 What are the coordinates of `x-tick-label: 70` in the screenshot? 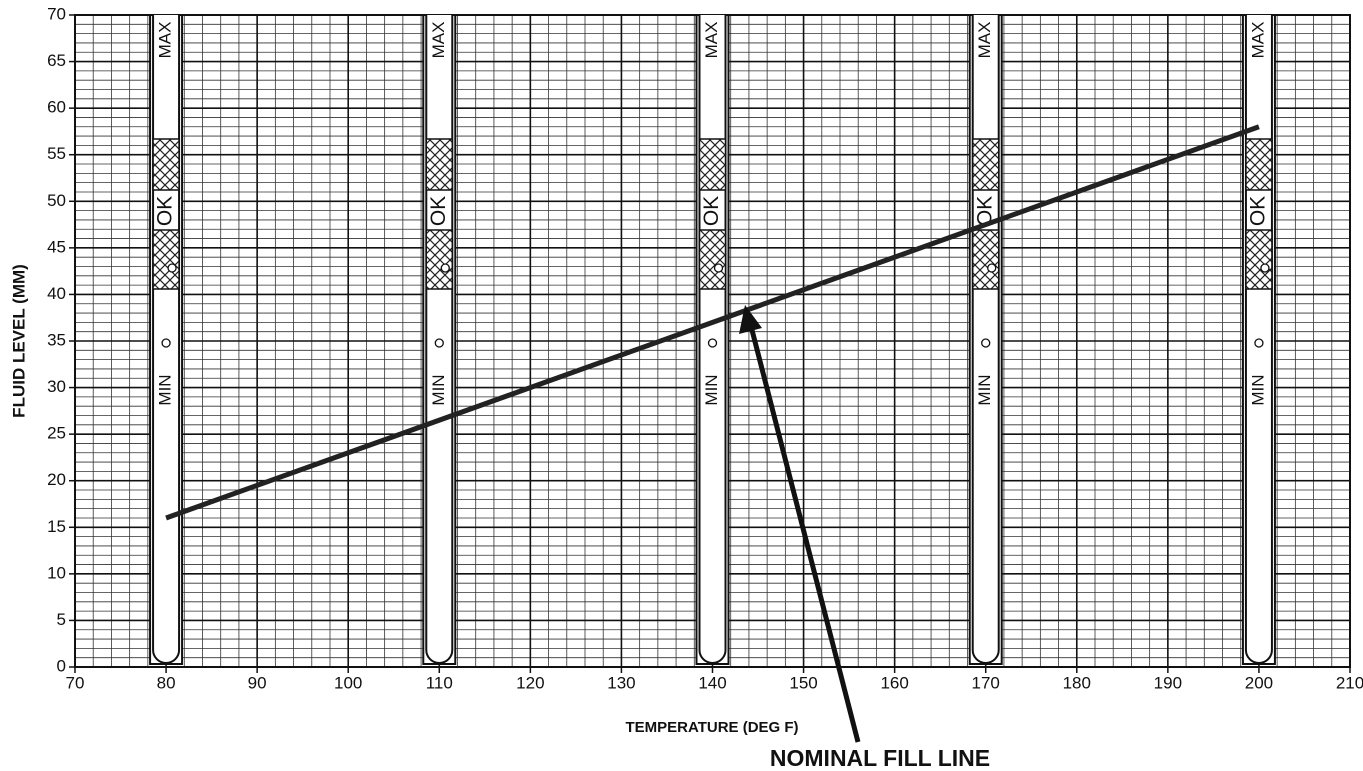 It's located at (75, 682).